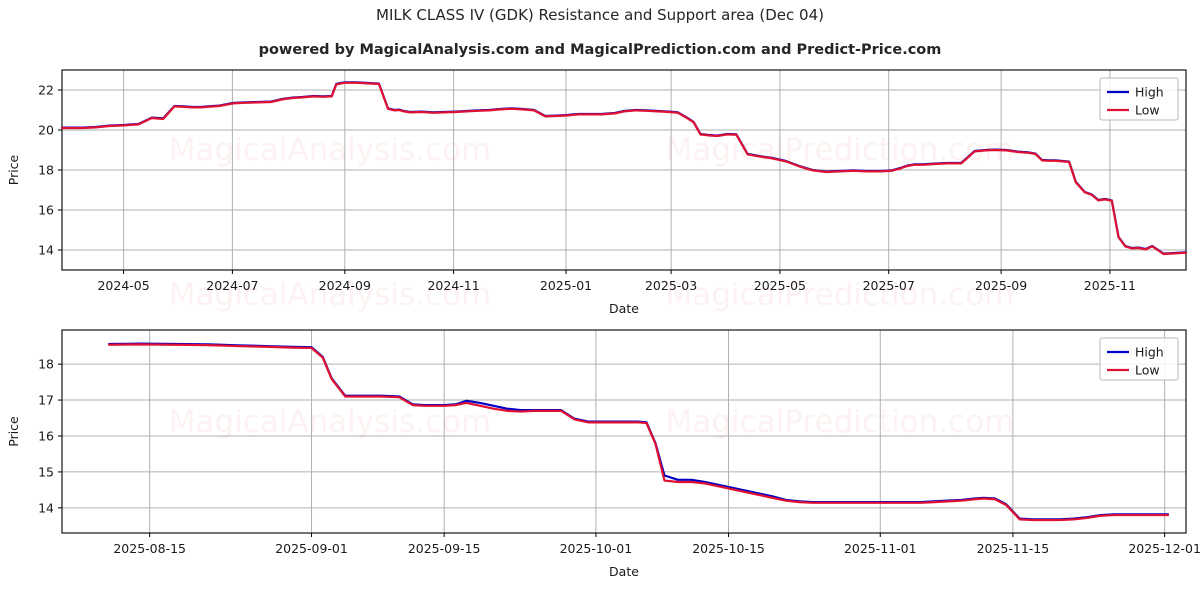 The height and width of the screenshot is (600, 1200). I want to click on xaxis-tick-label: 2025-11-15, so click(1013, 548).